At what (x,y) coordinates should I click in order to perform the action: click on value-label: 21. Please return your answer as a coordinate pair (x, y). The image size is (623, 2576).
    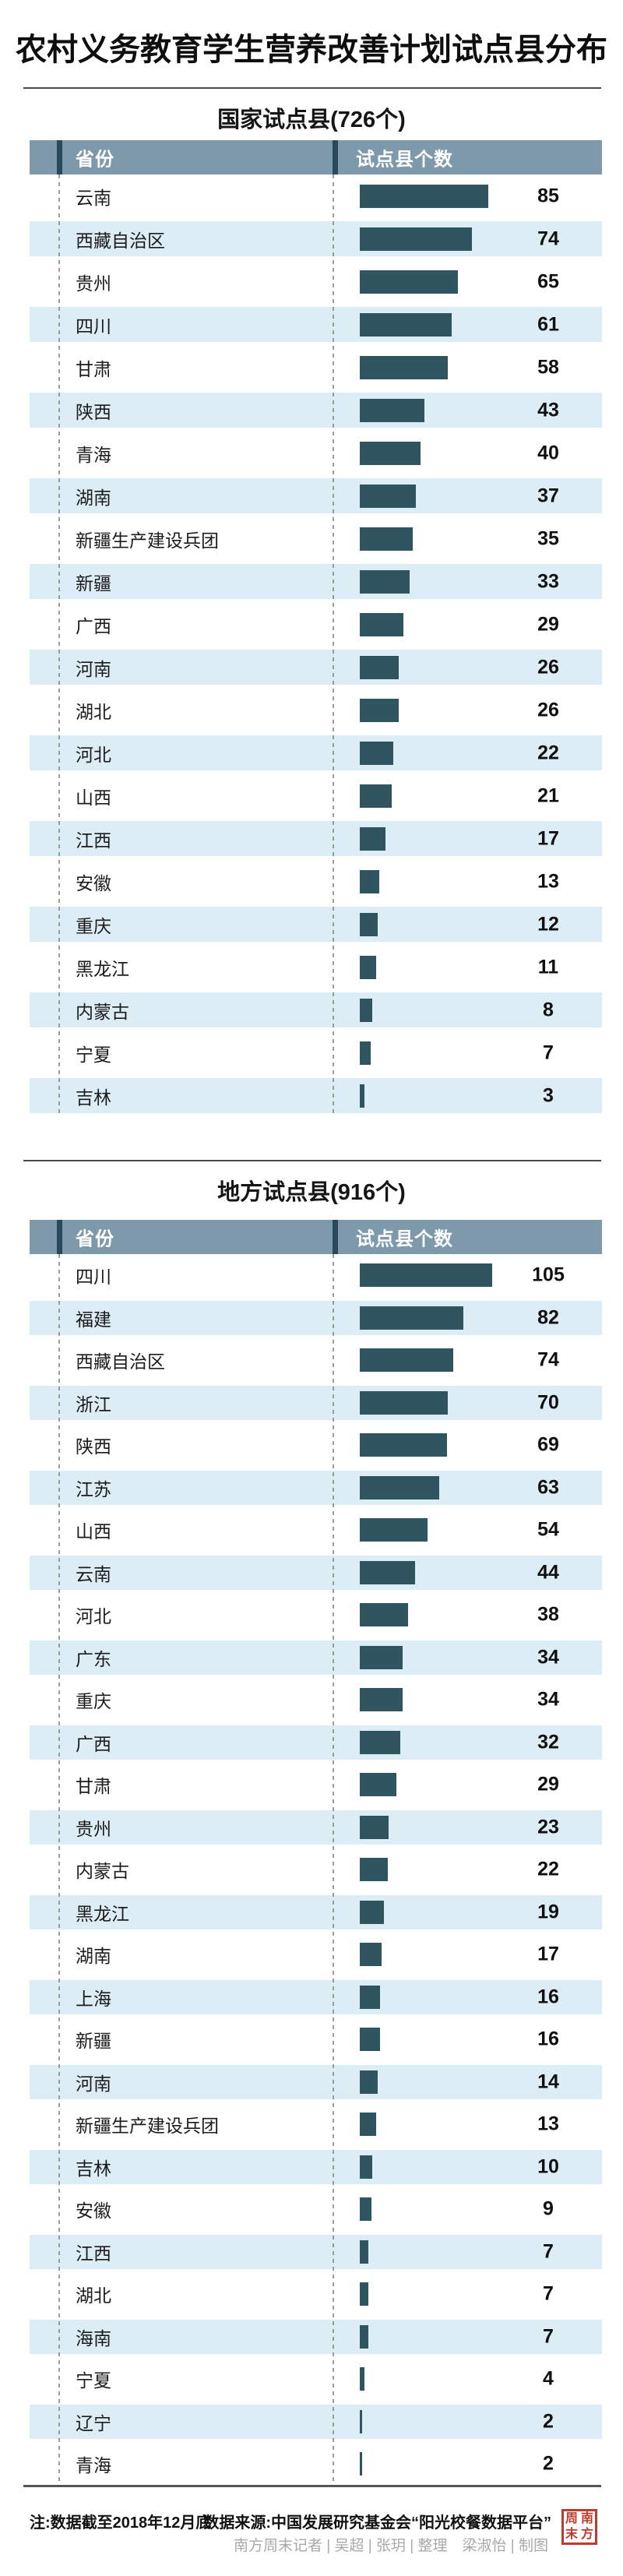
    Looking at the image, I should click on (548, 795).